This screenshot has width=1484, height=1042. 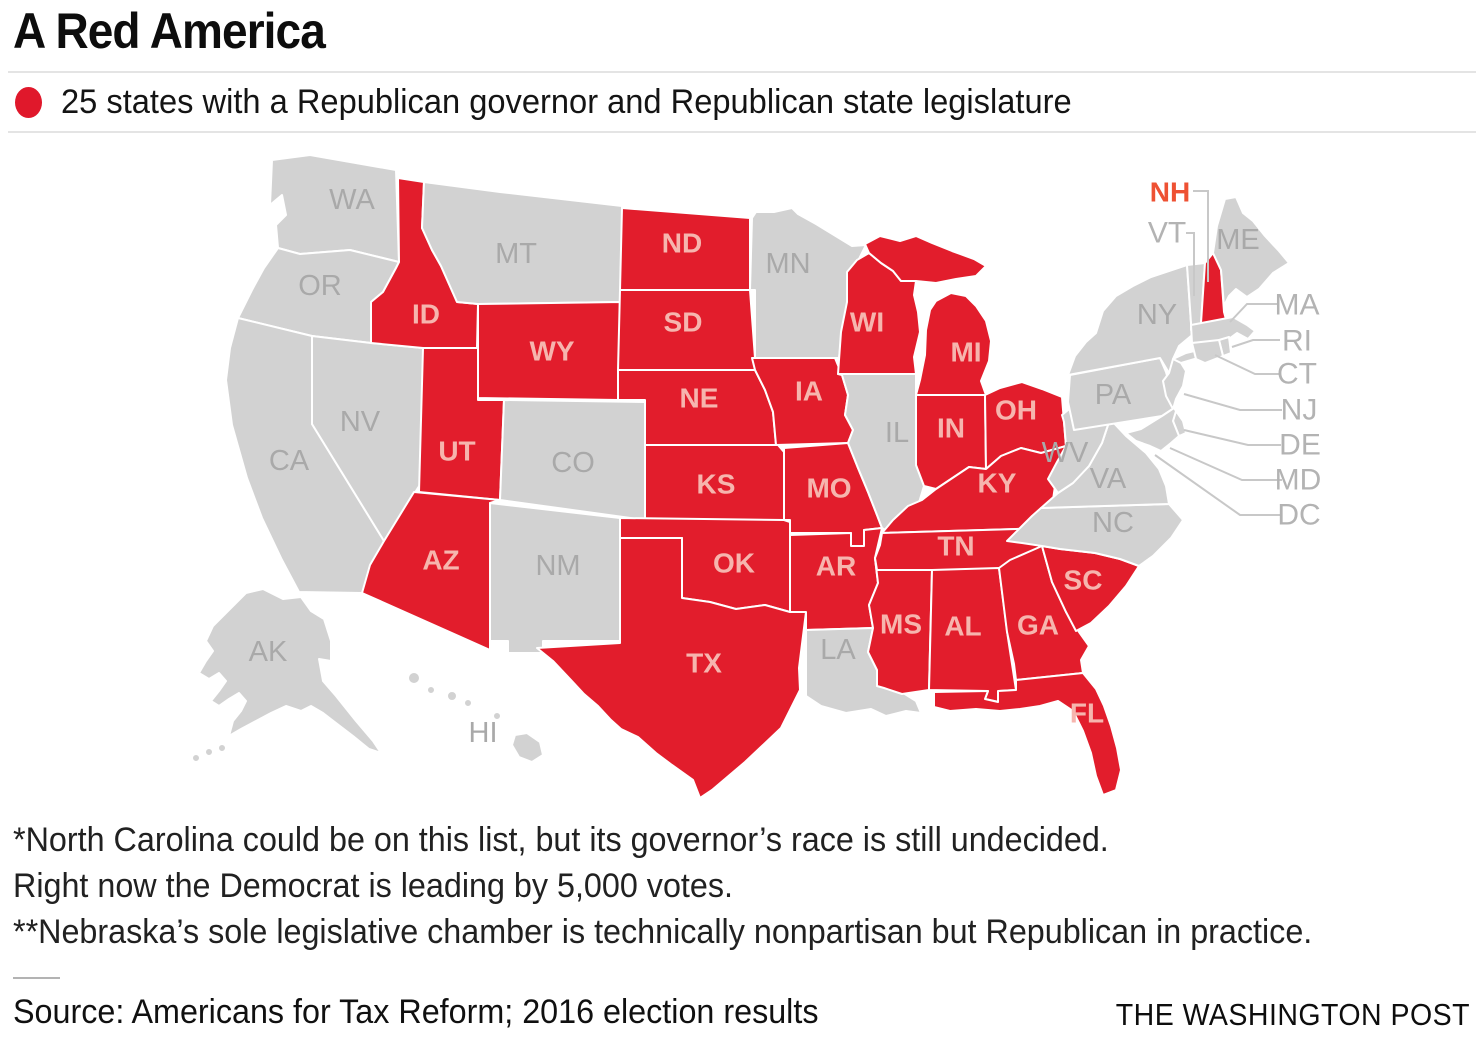 What do you see at coordinates (1253, 313) in the screenshot?
I see `leader-line-ma` at bounding box center [1253, 313].